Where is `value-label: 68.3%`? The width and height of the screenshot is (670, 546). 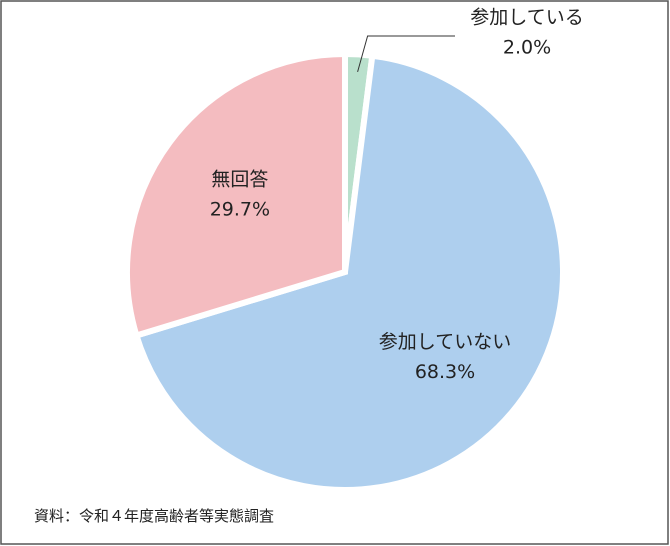 value-label: 68.3% is located at coordinates (445, 372).